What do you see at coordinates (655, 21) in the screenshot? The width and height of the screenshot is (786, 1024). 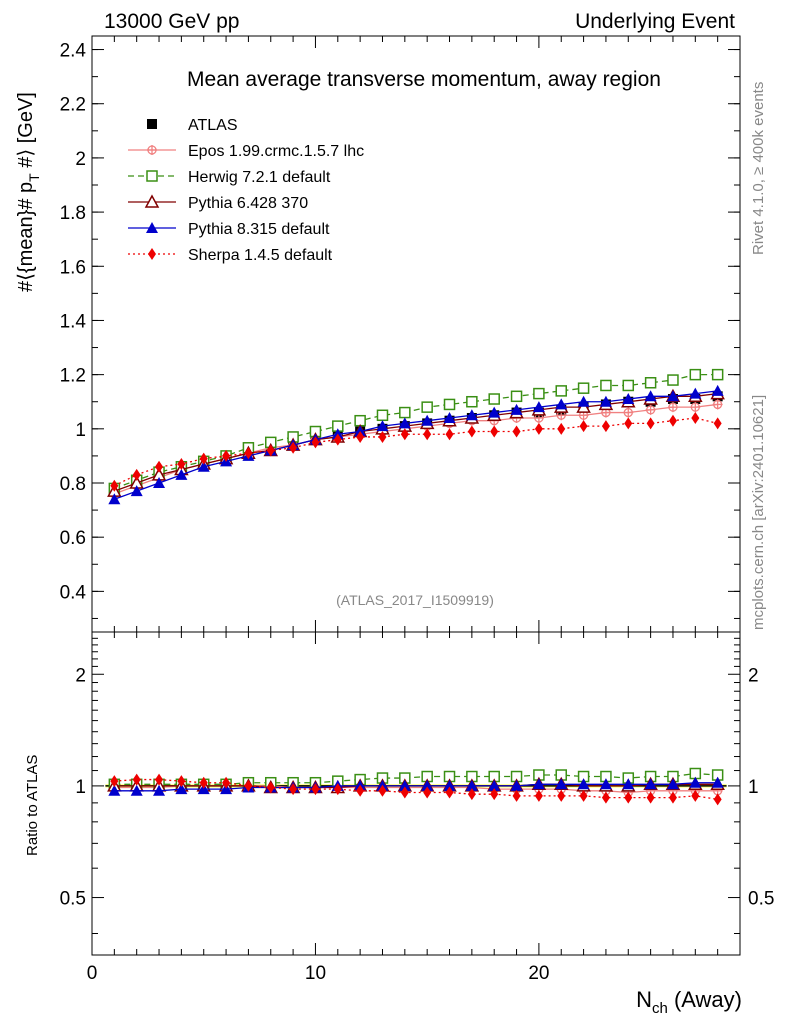 I see `header-right: Underlying Event` at bounding box center [655, 21].